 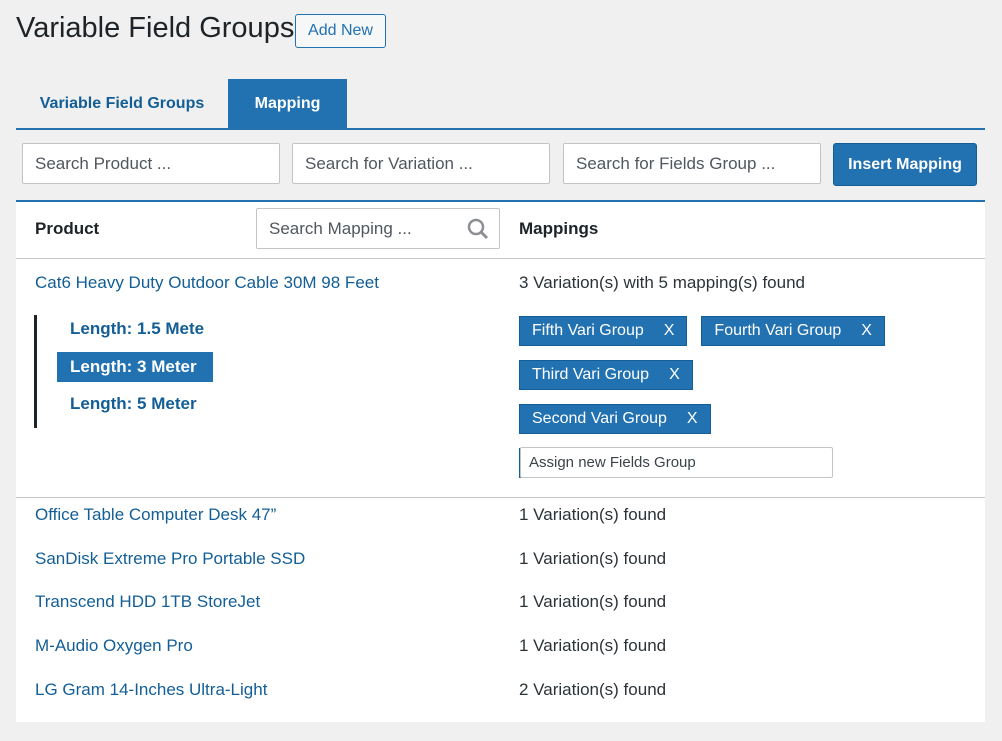 What do you see at coordinates (662, 282) in the screenshot?
I see `mapping-summary: 3 Variation(s) with 5 mapping(s) found` at bounding box center [662, 282].